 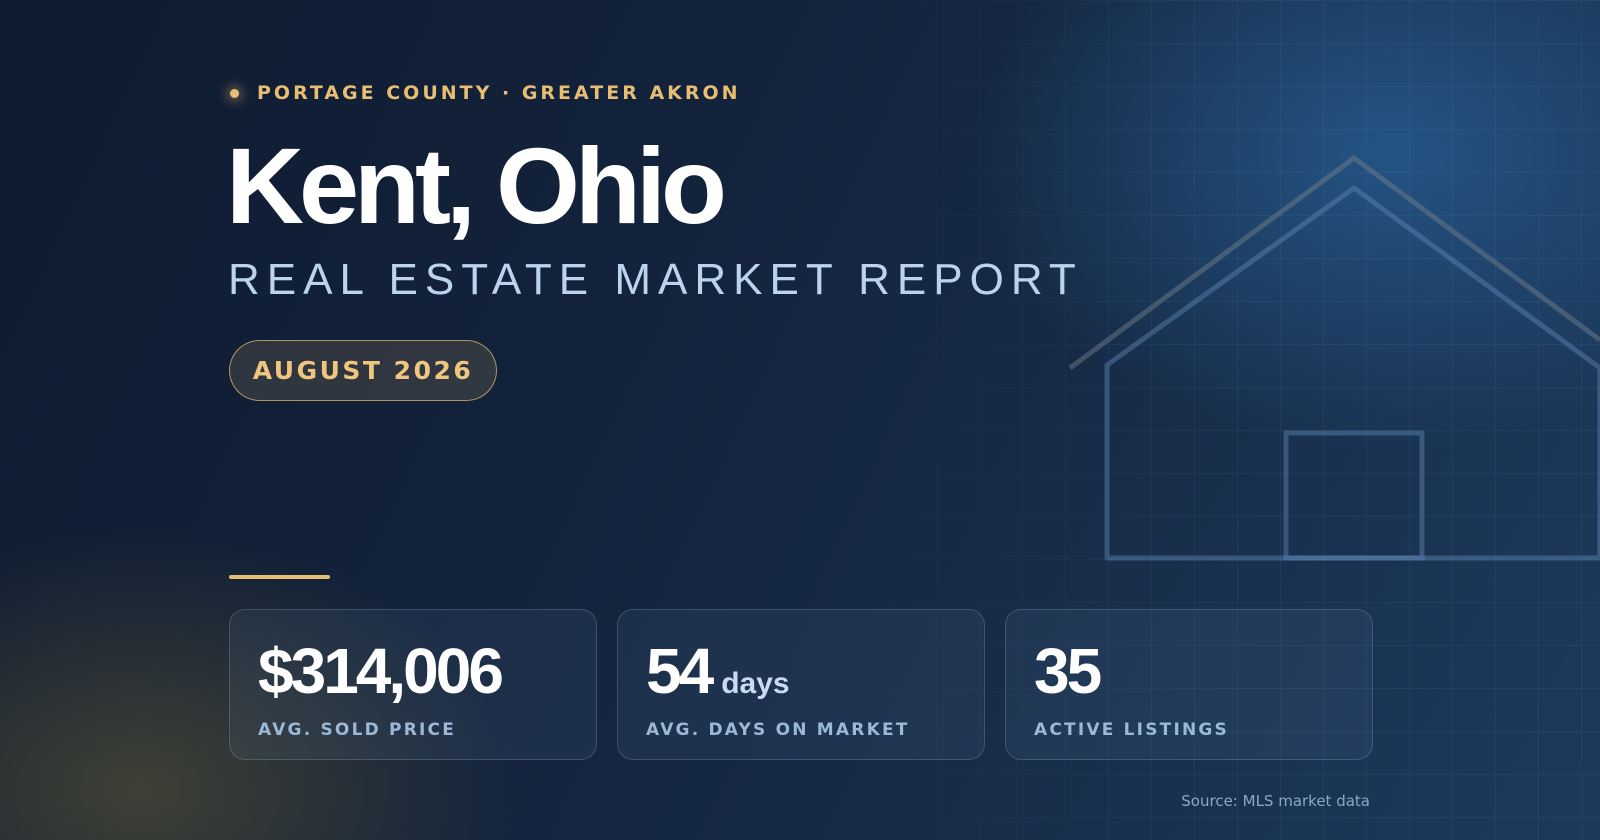 I want to click on stat-value: $314,006, so click(x=381, y=671).